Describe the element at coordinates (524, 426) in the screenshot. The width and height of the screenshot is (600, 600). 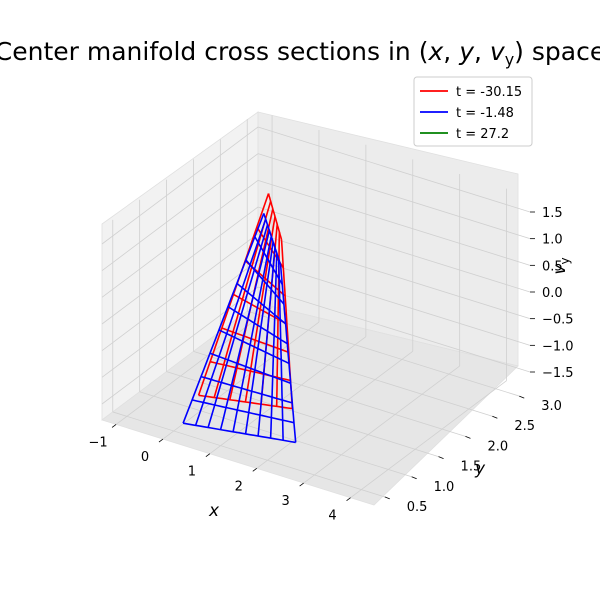
I see `y-tick-label: 2.5` at that location.